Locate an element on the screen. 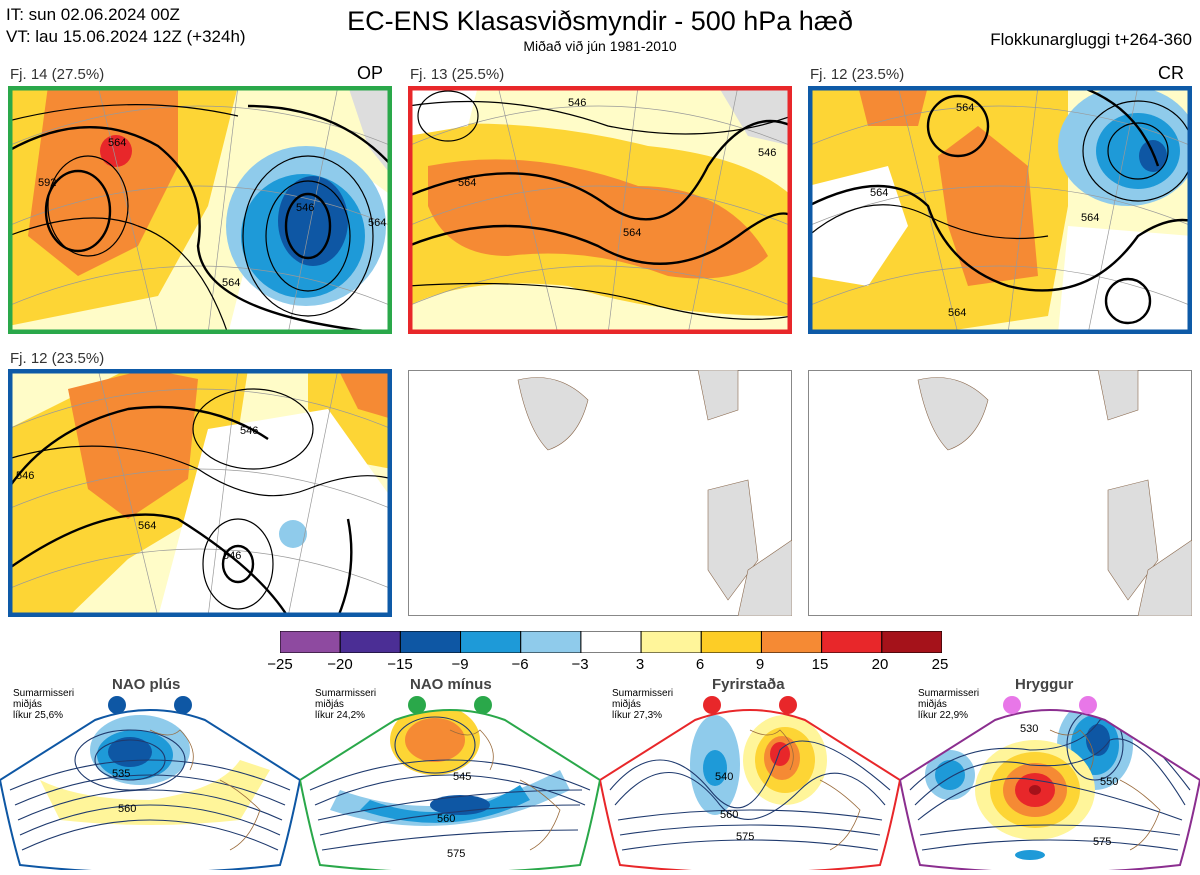 The width and height of the screenshot is (1200, 875). classification-window: Flokkunargluggi t+264-360 is located at coordinates (1091, 39).